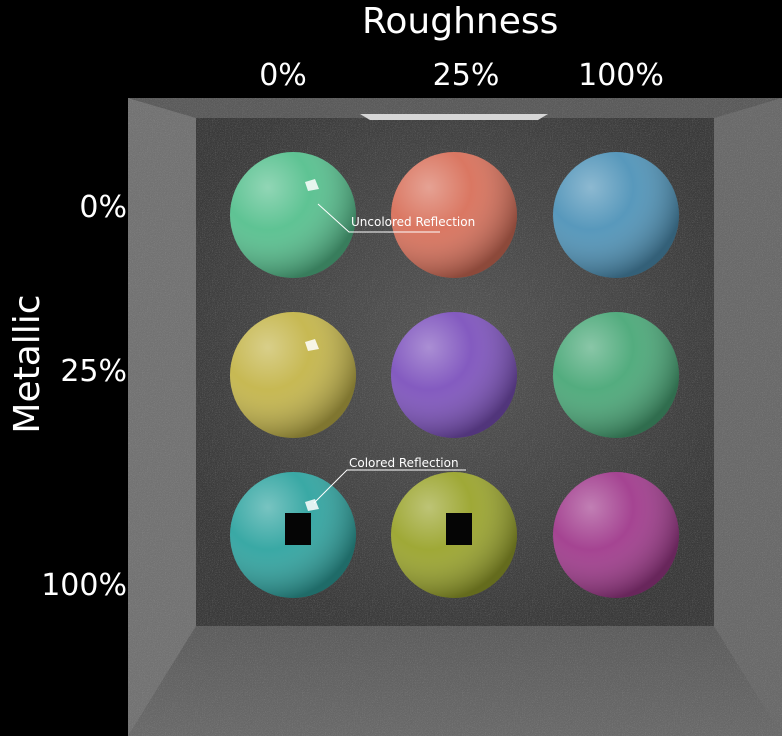 The height and width of the screenshot is (736, 782). Describe the element at coordinates (460, 21) in the screenshot. I see `roughness-axis-title: Roughness` at that location.